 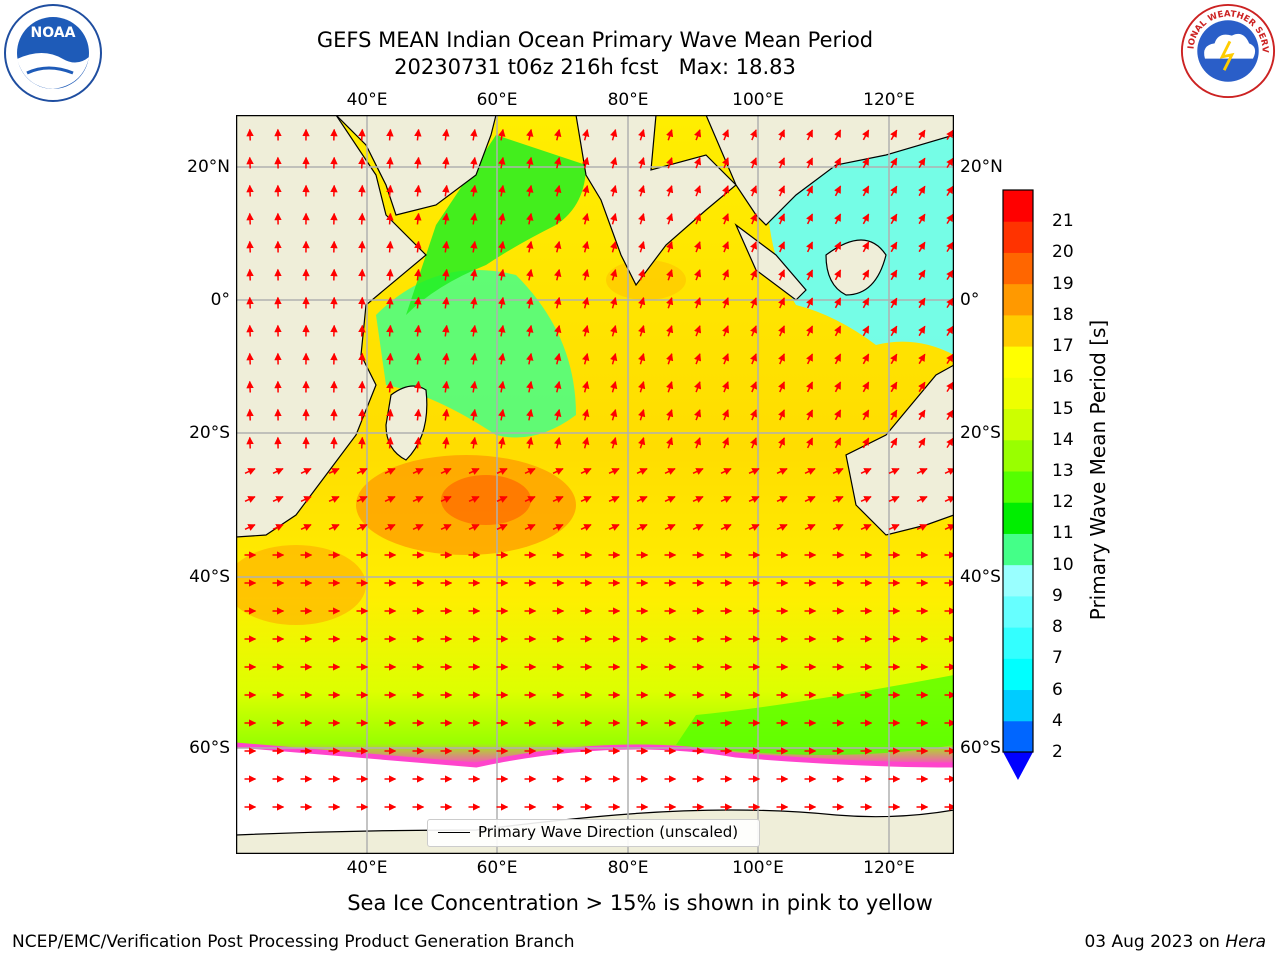 I want to click on map-legend: Primary Wave Direction (unscaled), so click(x=593, y=833).